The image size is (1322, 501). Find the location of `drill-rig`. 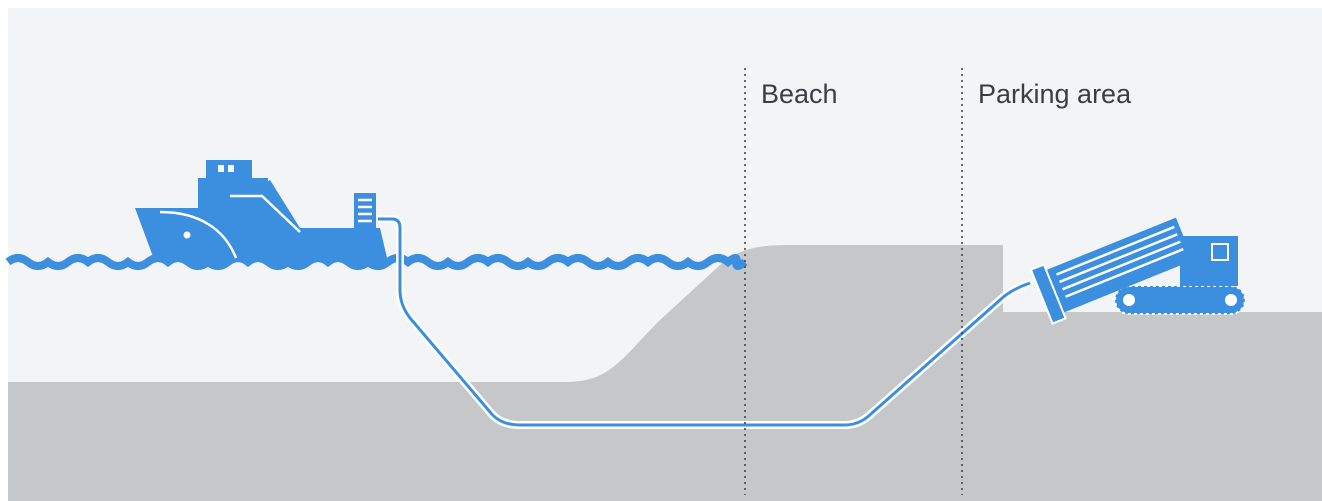

drill-rig is located at coordinates (1137, 271).